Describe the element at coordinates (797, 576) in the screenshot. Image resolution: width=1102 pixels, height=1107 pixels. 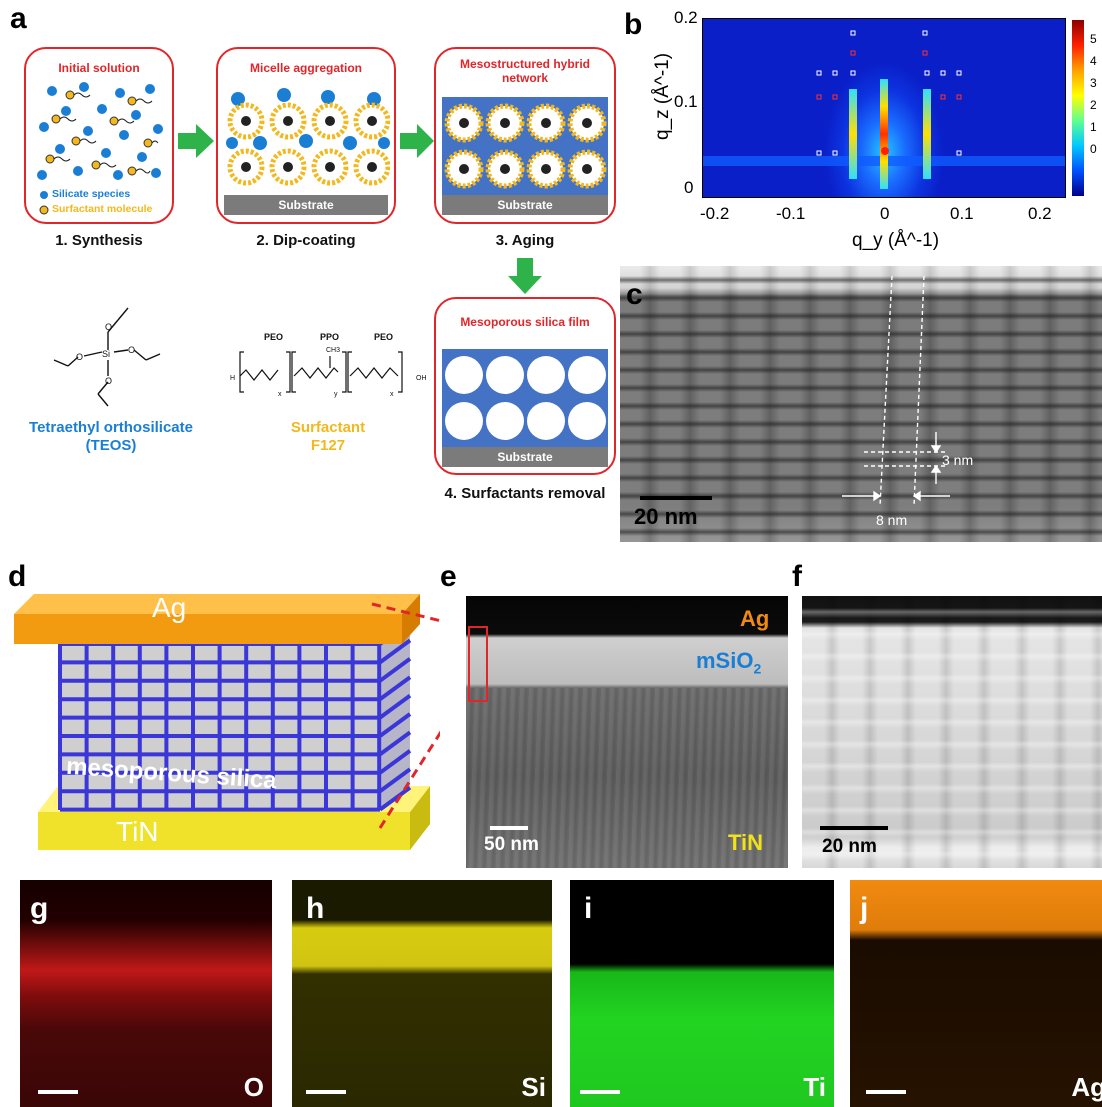
I see `panel-label-f: f` at that location.